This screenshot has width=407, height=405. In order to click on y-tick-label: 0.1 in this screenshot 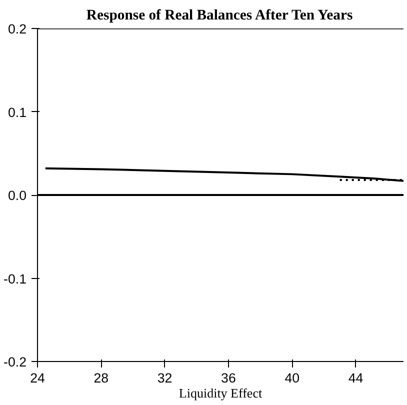, I will do `click(17, 112)`.